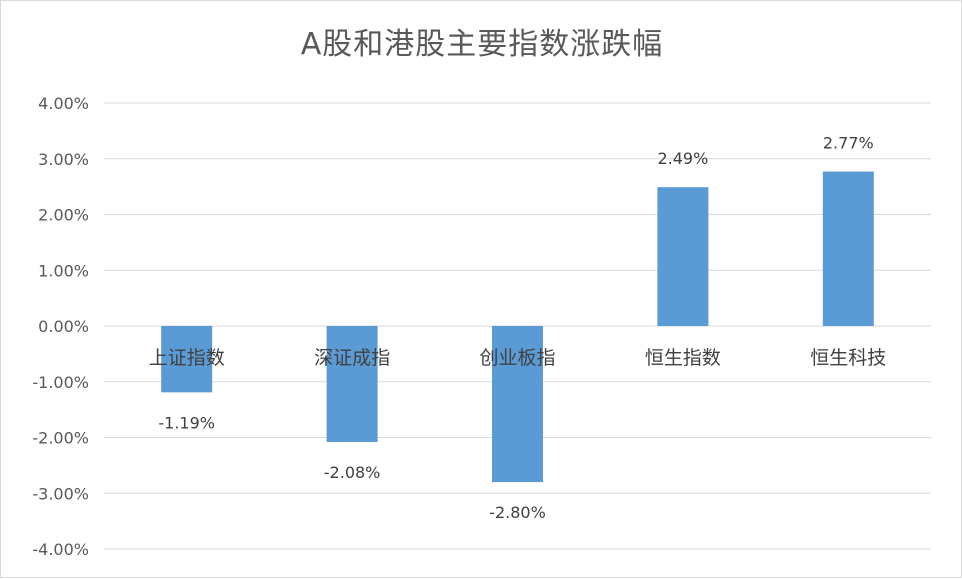 This screenshot has width=962, height=579. What do you see at coordinates (63, 159) in the screenshot?
I see `y-tick-label: 3.00%` at bounding box center [63, 159].